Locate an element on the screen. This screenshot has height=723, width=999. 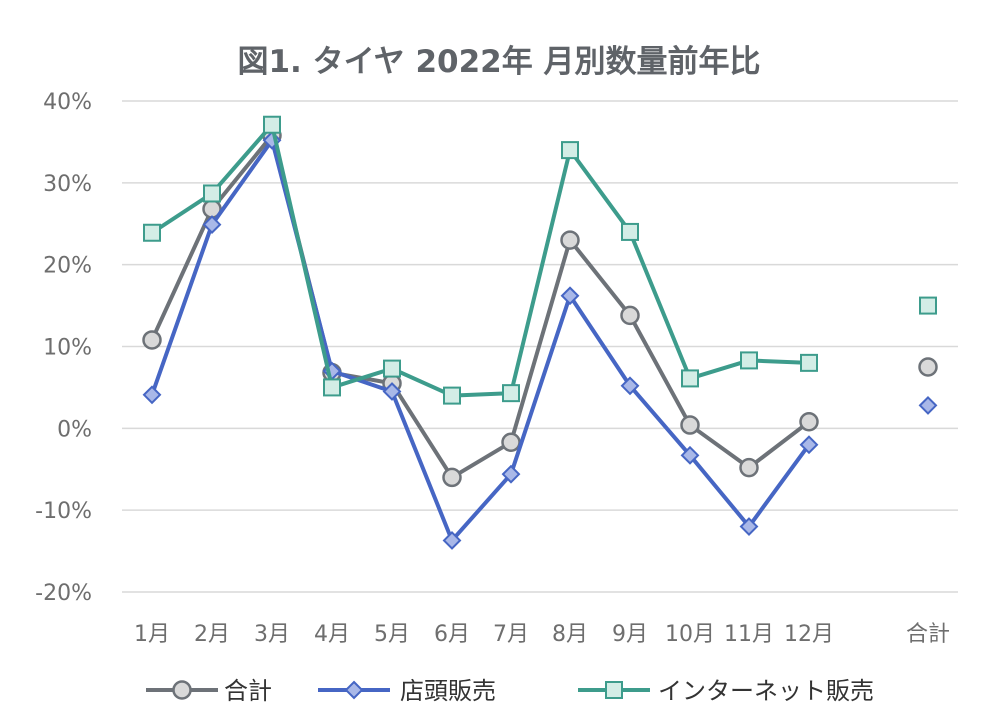
x-tick-label: 4月 is located at coordinates (332, 634).